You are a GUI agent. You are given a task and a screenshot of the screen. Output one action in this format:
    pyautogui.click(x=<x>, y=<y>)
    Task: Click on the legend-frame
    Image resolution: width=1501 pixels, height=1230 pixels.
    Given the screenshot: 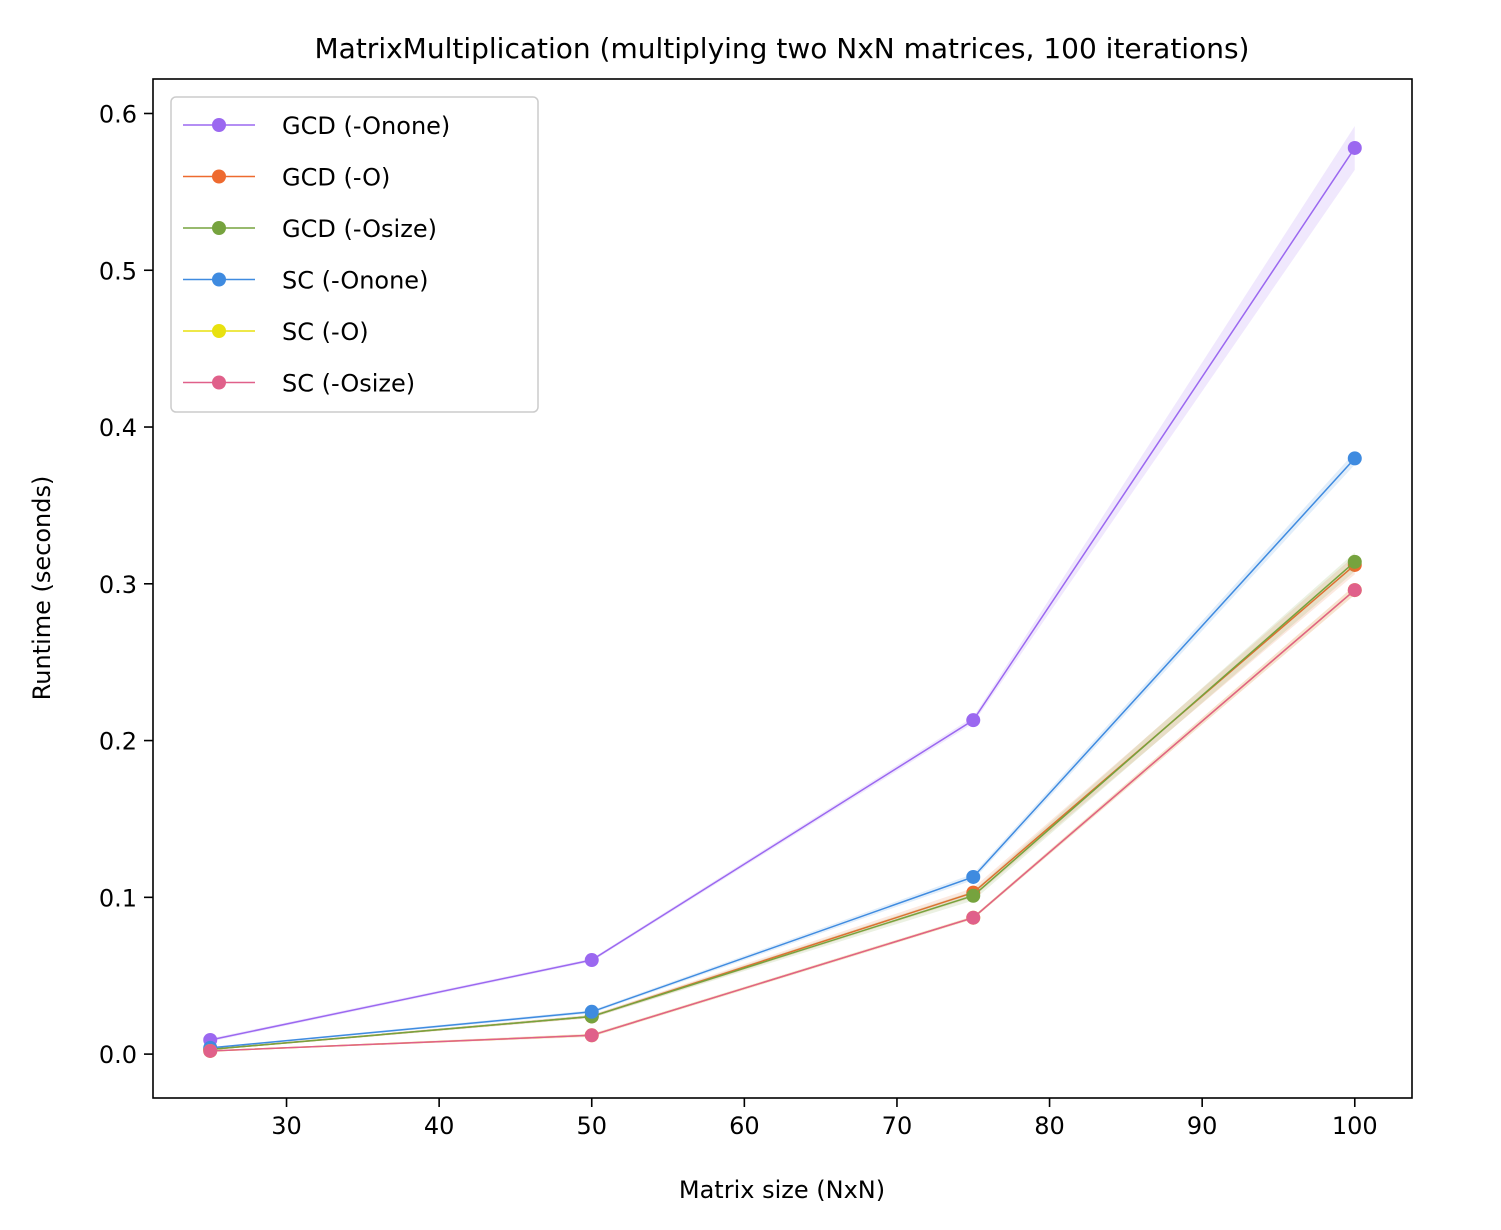 What is the action you would take?
    pyautogui.click(x=354, y=254)
    